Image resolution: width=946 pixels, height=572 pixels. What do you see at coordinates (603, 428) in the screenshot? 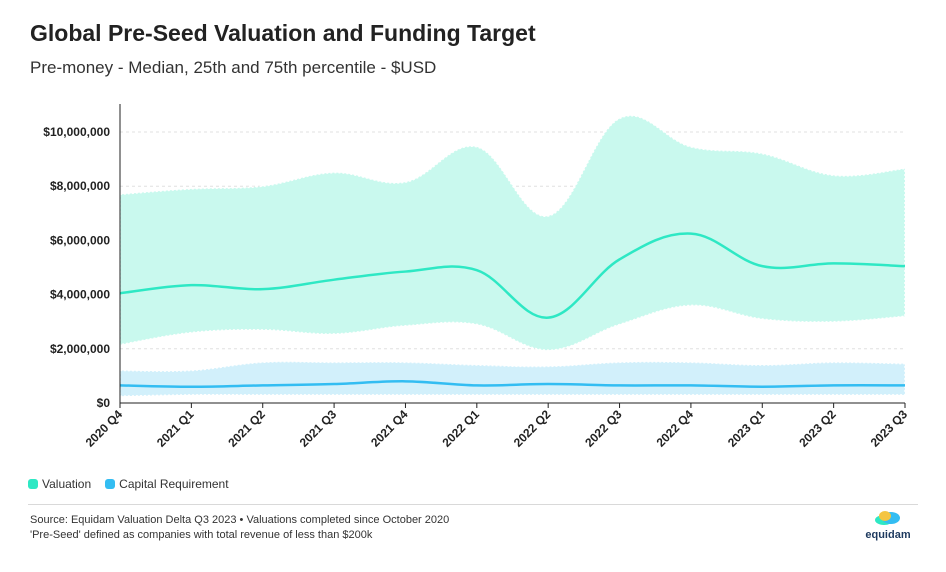
I see `x-tick-label: 2022 Q3` at bounding box center [603, 428].